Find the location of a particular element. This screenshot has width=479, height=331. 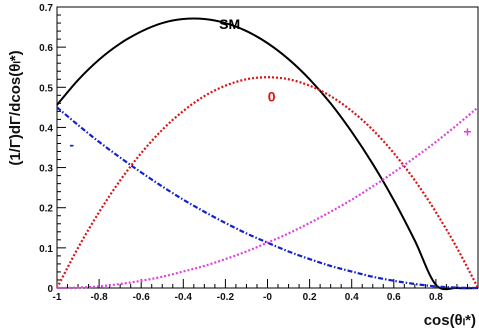

x-tick-label: -1 is located at coordinates (57, 297).